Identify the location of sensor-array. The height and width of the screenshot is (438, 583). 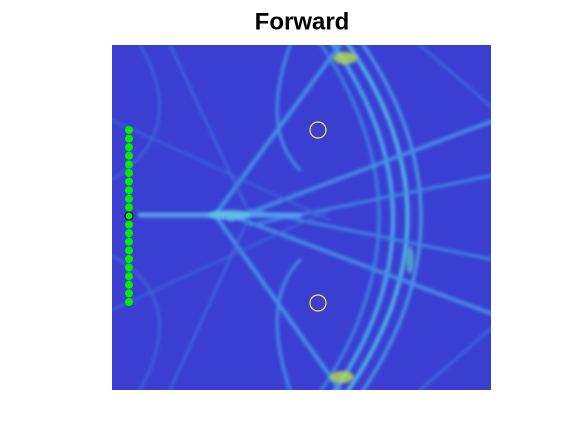
(129, 216).